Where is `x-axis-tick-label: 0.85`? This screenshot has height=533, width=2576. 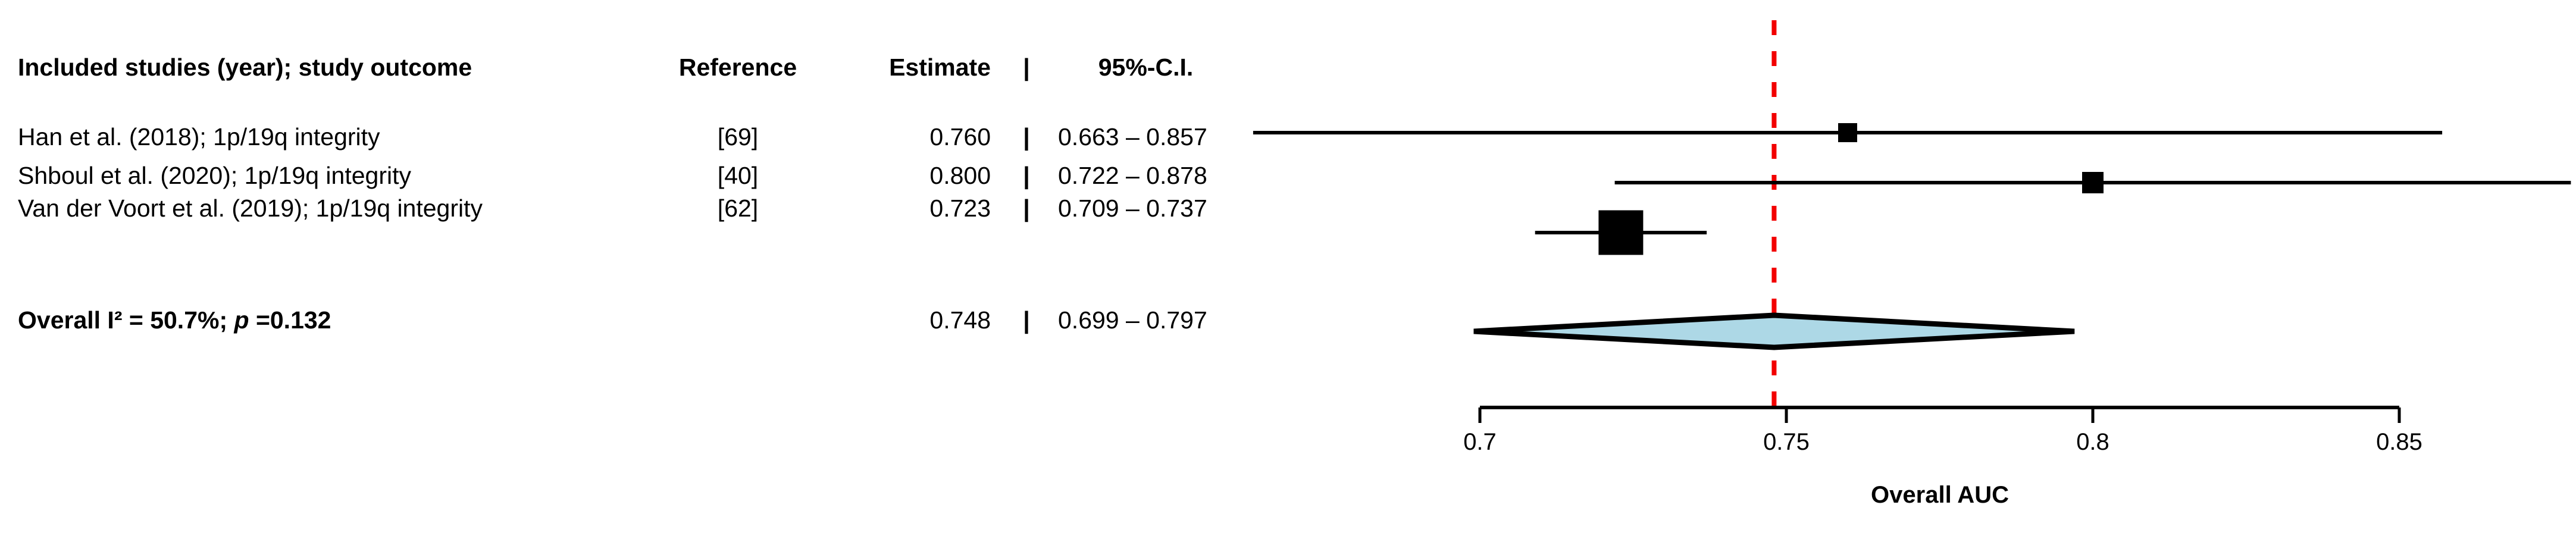 x-axis-tick-label: 0.85 is located at coordinates (2399, 442).